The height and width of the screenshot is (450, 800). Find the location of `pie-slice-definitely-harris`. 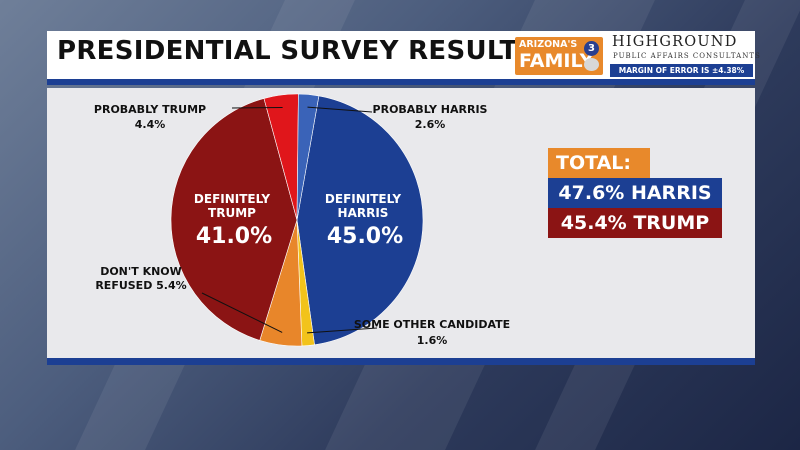

pie-slice-definitely-harris is located at coordinates (360, 220).